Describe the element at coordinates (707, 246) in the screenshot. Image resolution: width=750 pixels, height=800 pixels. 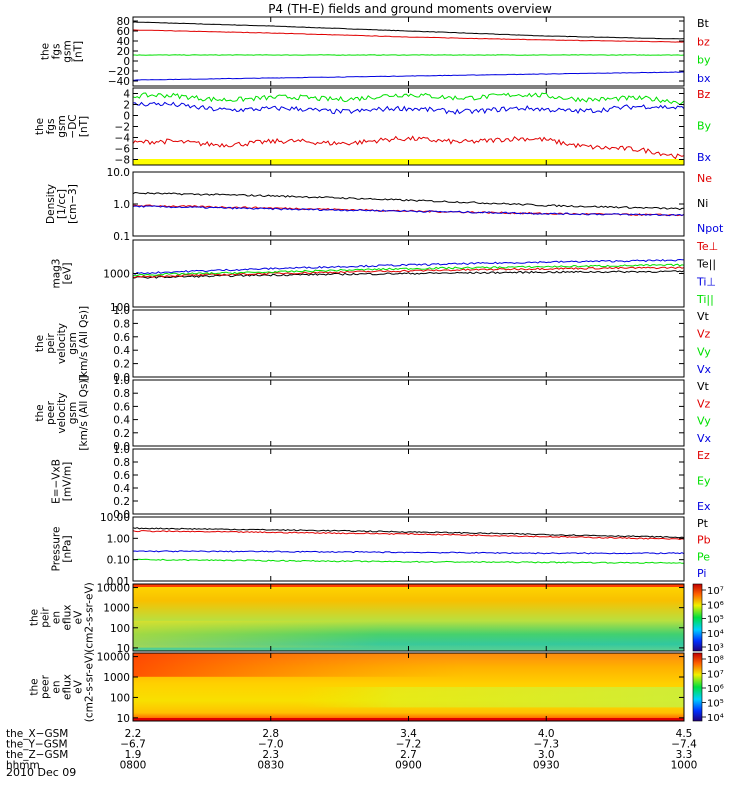
I see `legend-entry: Te⊥` at that location.